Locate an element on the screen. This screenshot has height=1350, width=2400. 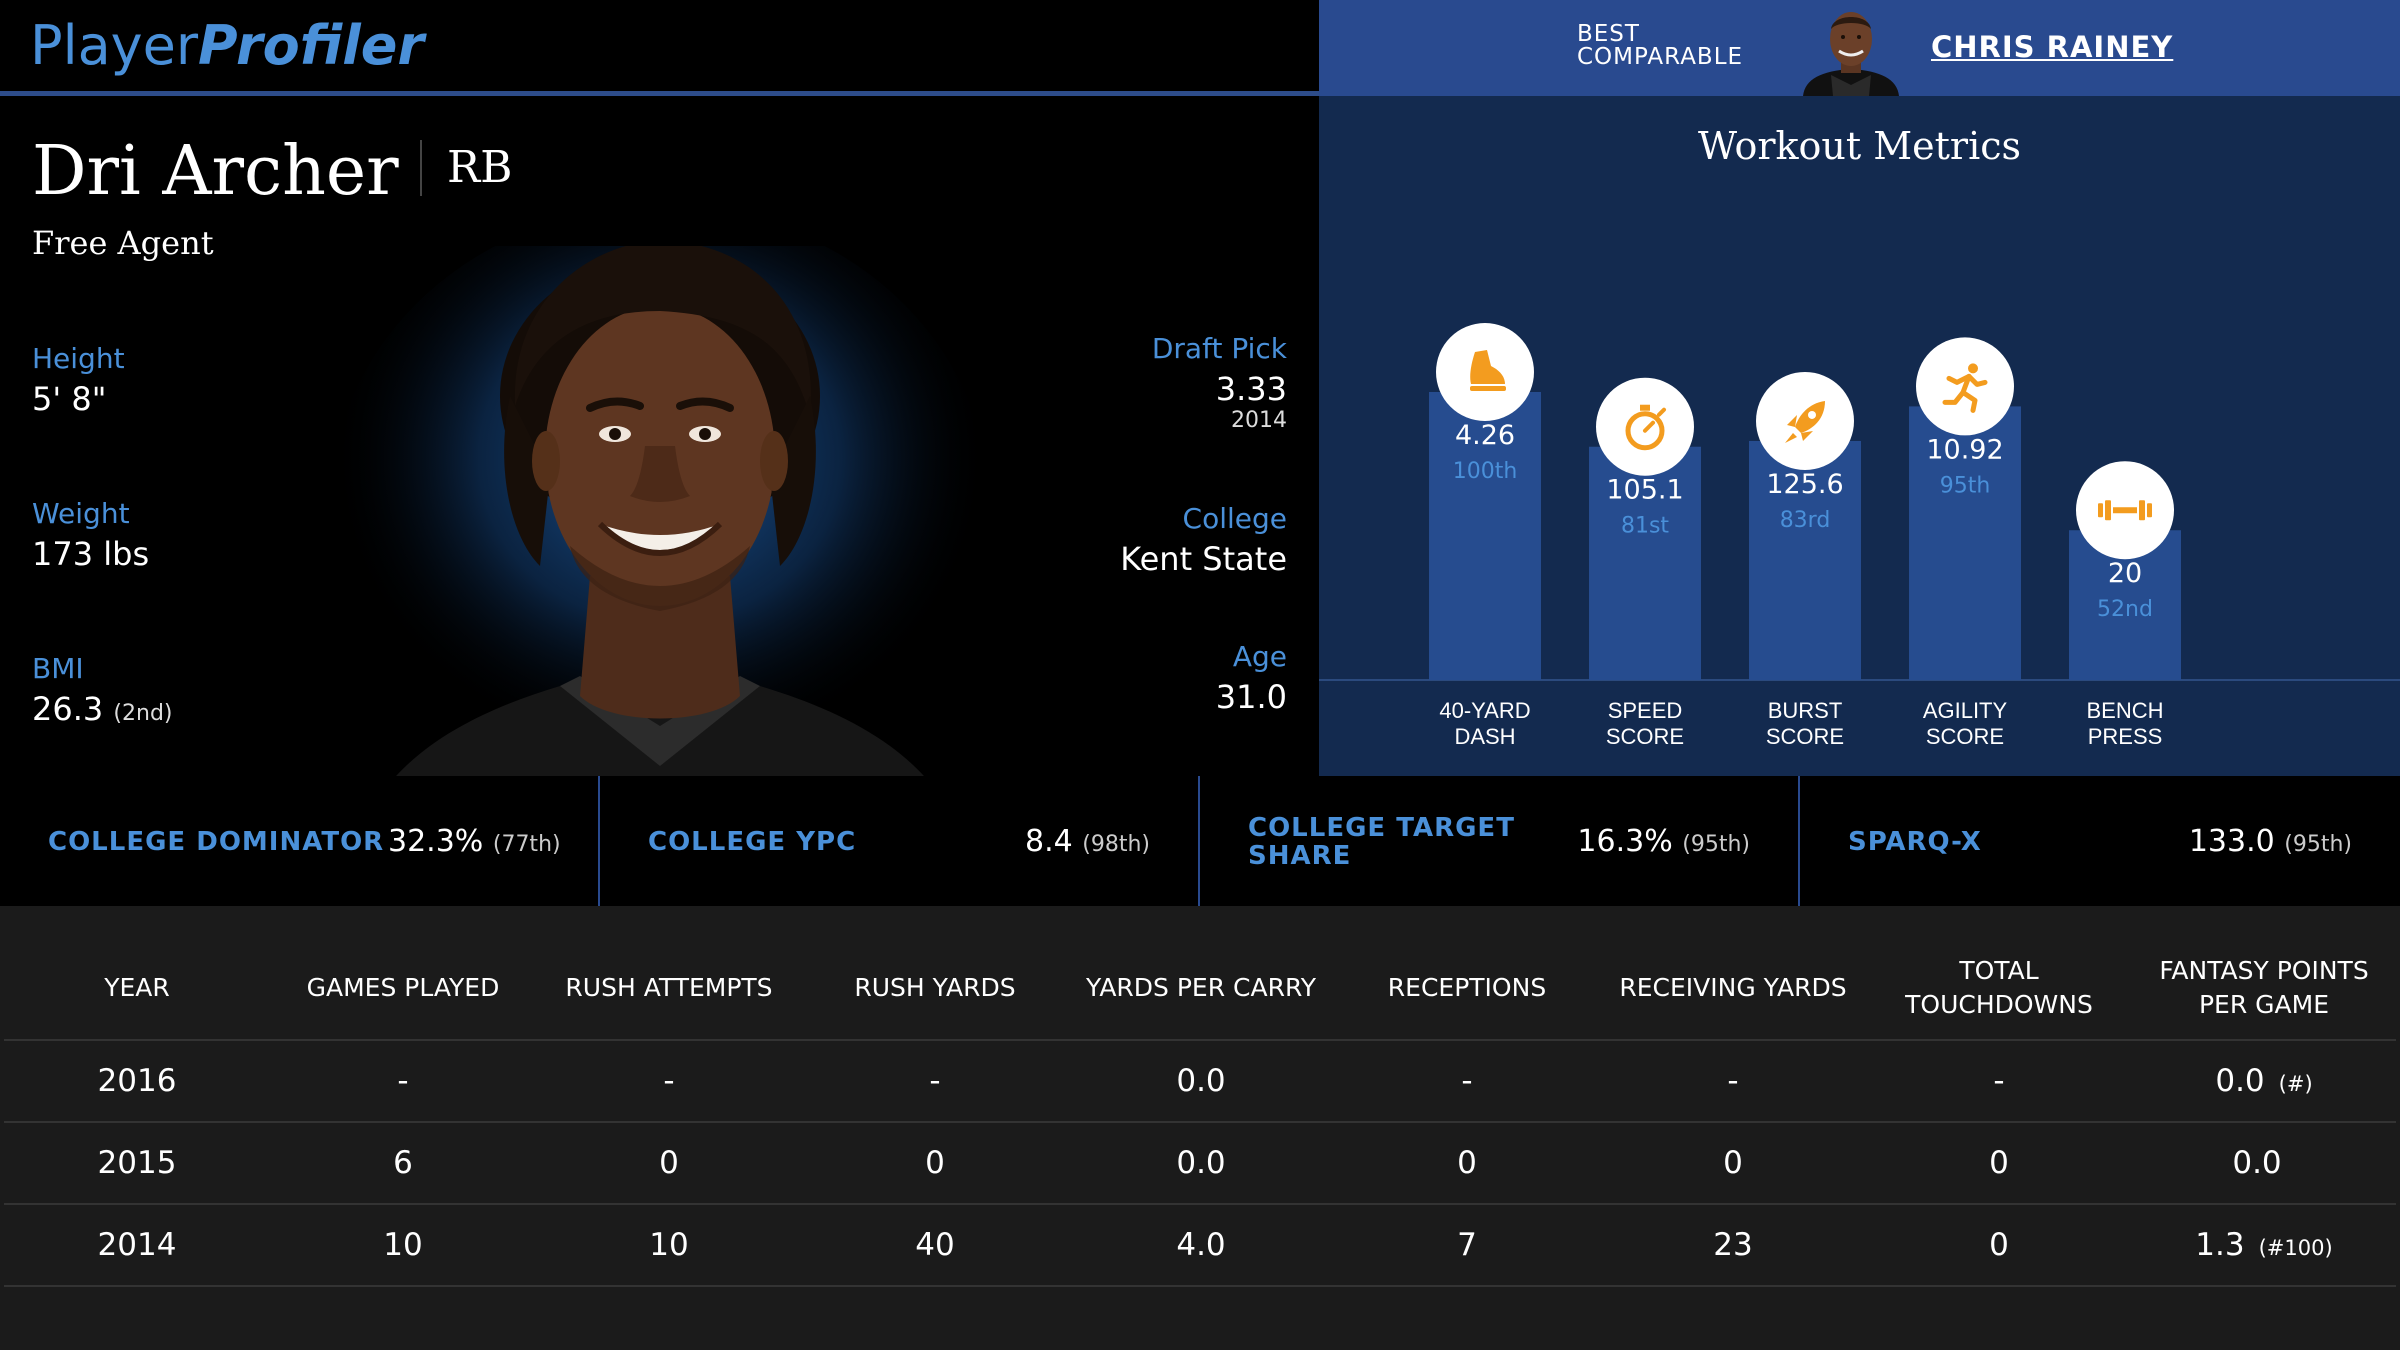
cell-yards-per-carry: 4.0 is located at coordinates (1201, 1245).